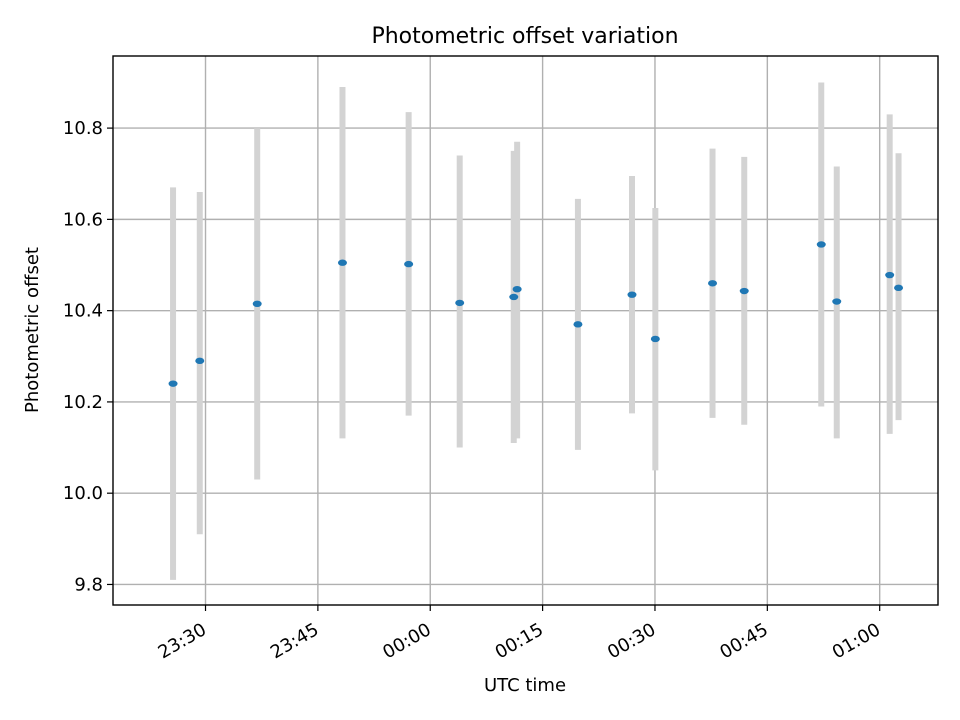  What do you see at coordinates (32, 330) in the screenshot?
I see `y-axis-label: Photometric offset` at bounding box center [32, 330].